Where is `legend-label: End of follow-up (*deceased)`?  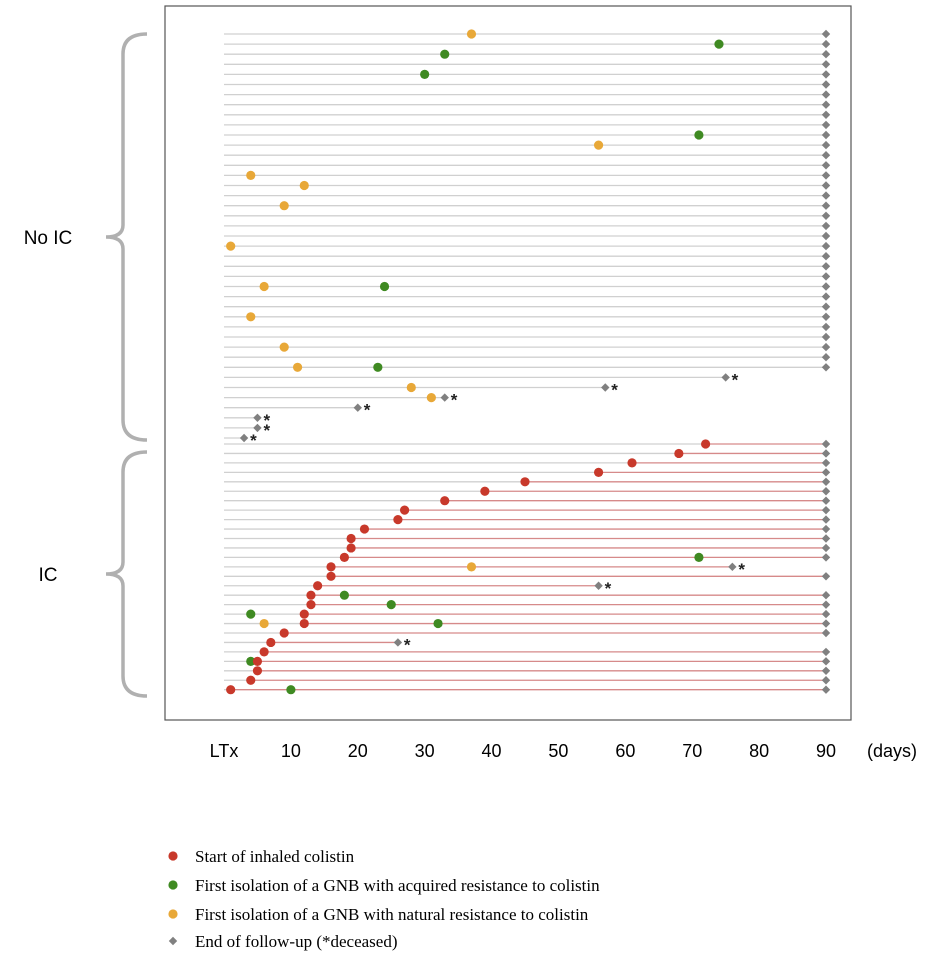 legend-label: End of follow-up (*deceased) is located at coordinates (296, 941).